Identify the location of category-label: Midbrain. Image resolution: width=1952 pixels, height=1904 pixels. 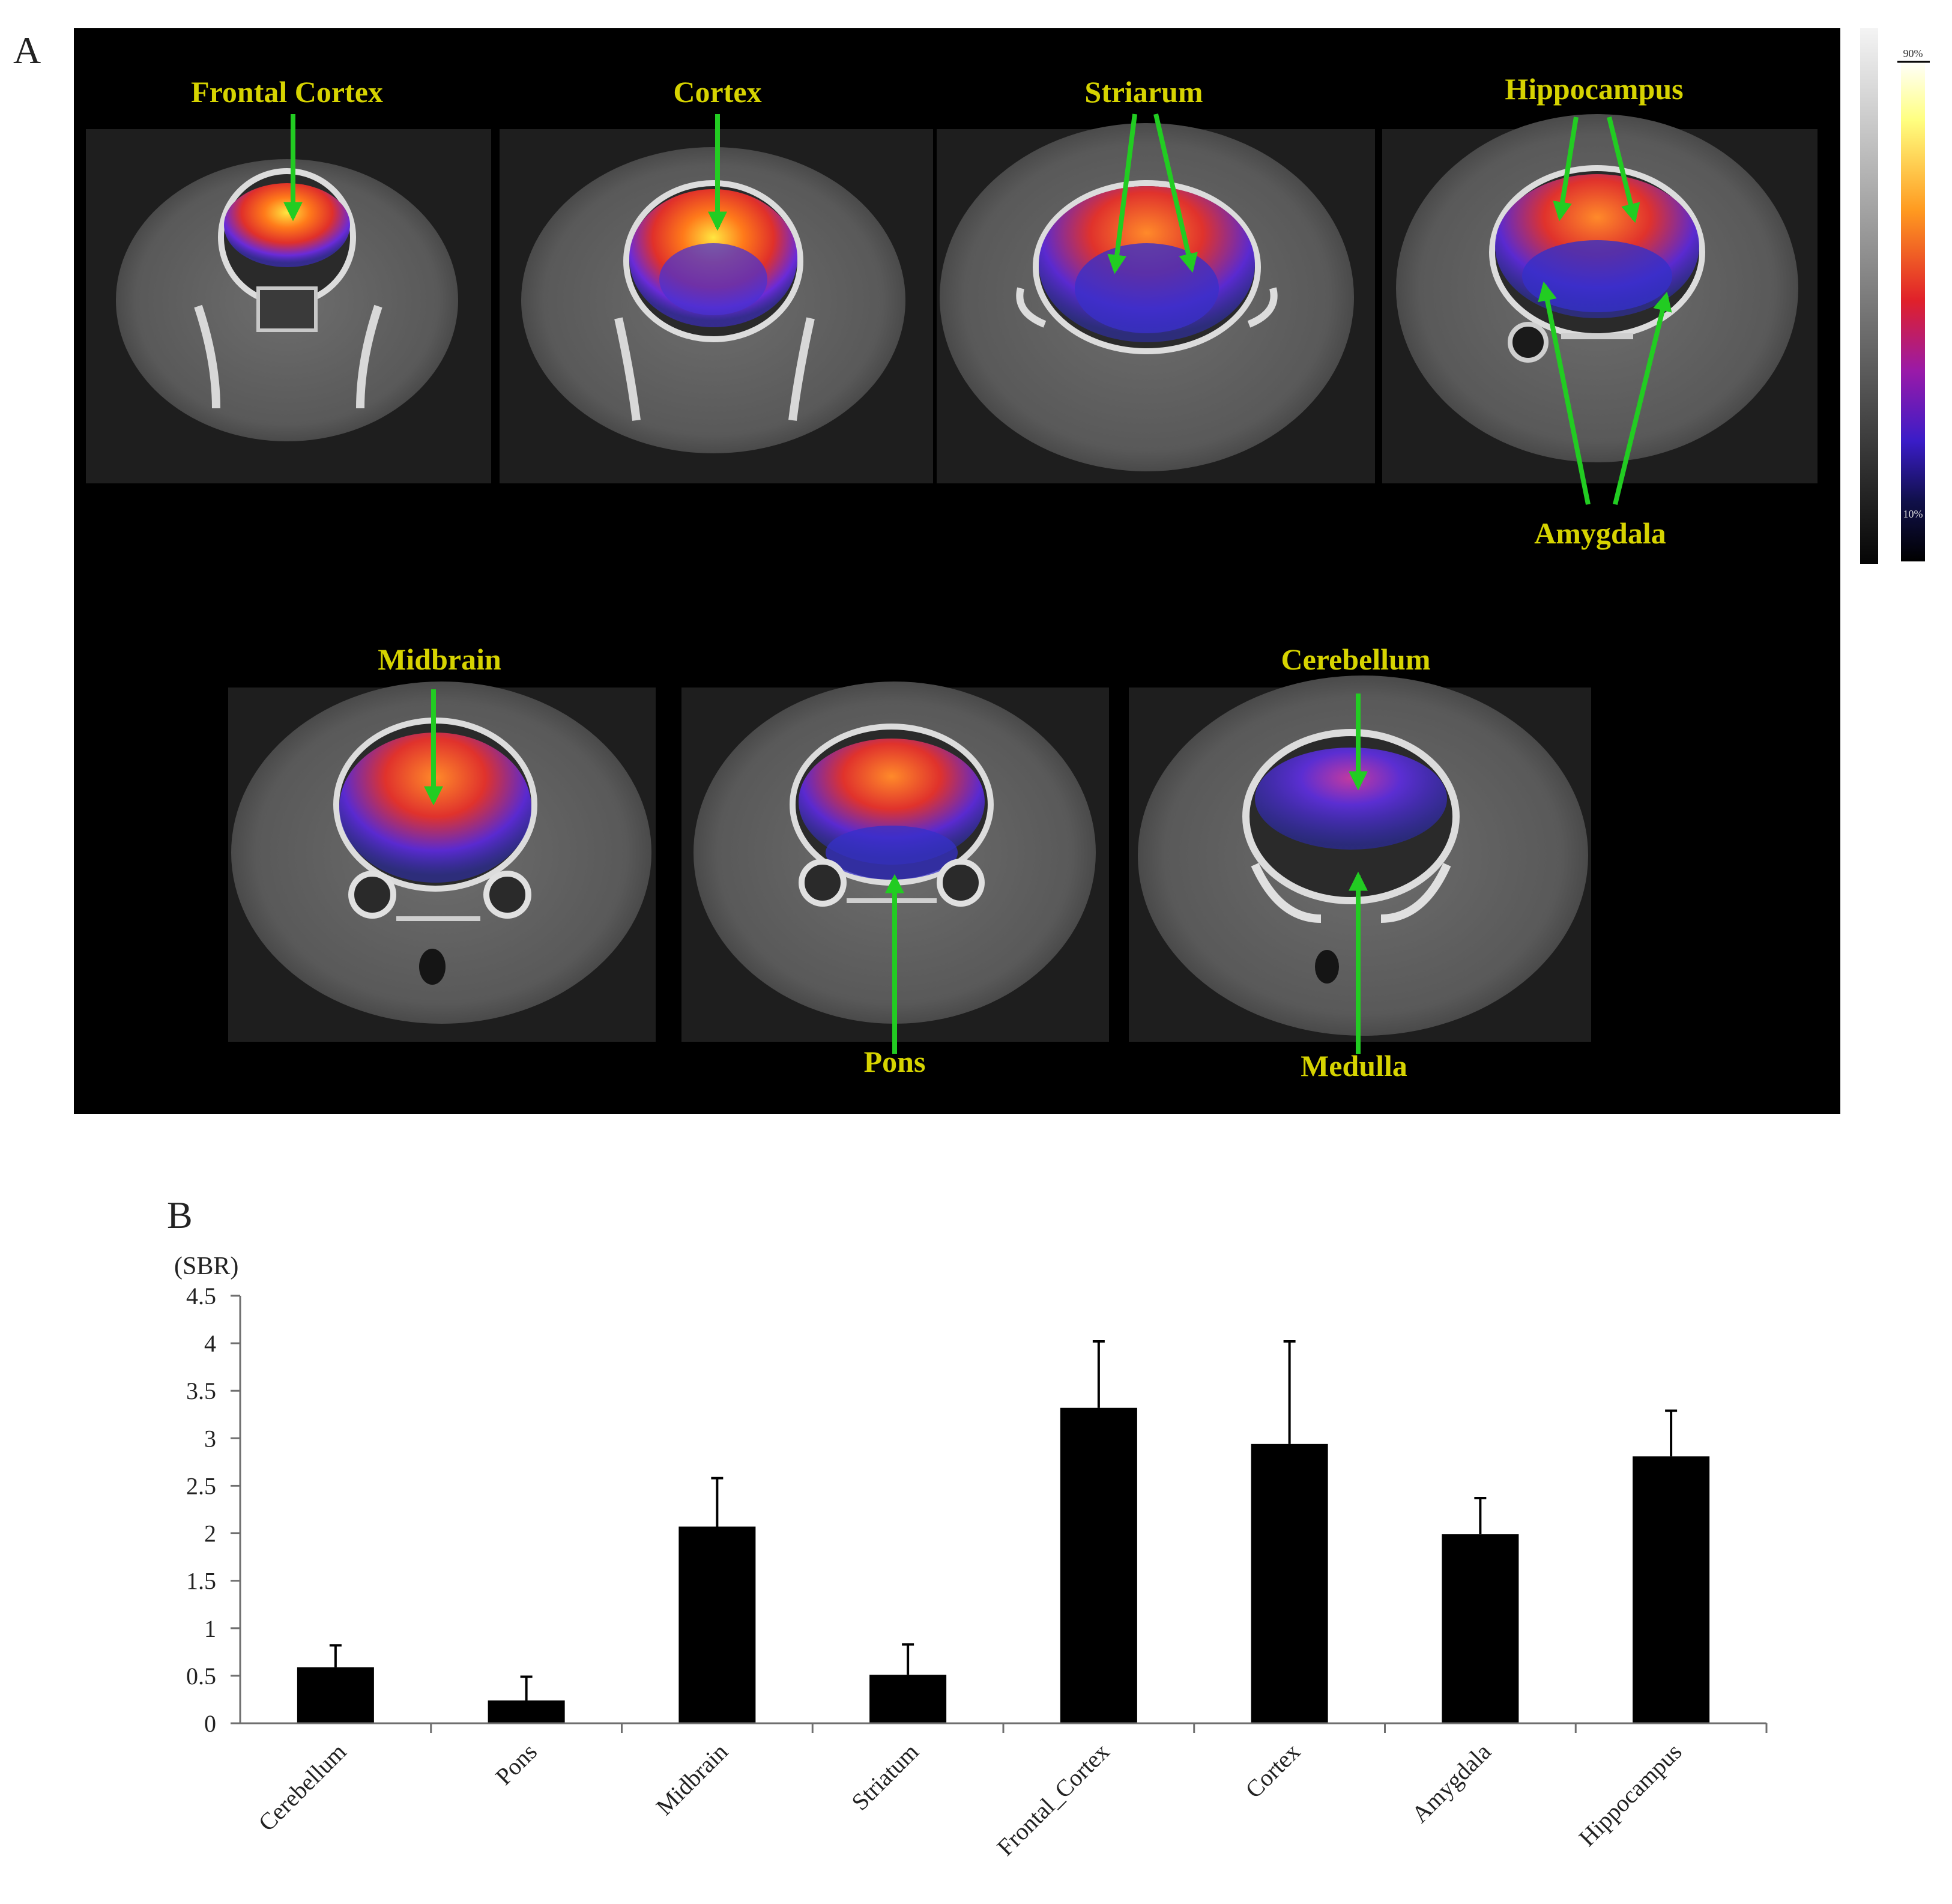
(692, 1779).